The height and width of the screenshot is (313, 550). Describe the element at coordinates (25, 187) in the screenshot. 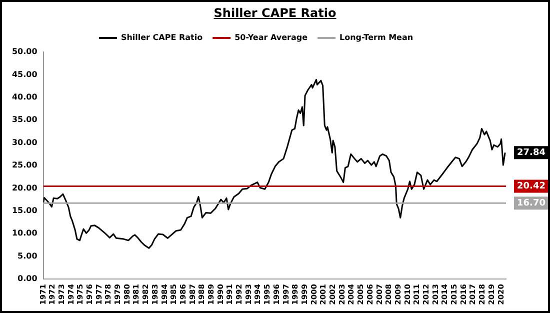

I see `y-tick-label: 20.00` at that location.